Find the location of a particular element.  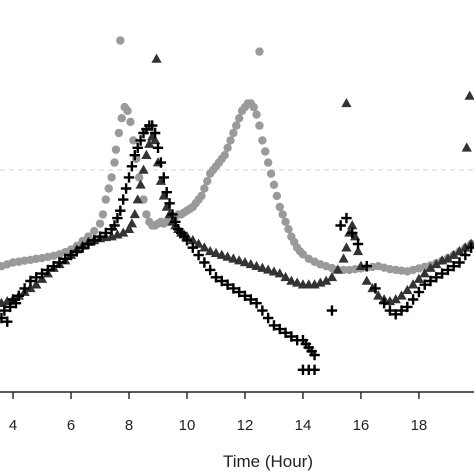

x-tick-label: 10 is located at coordinates (187, 425).